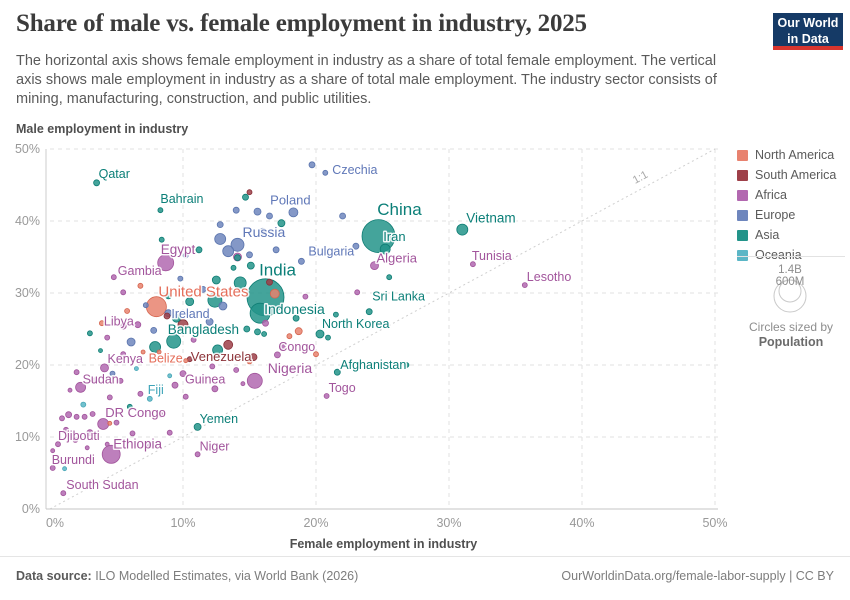 Image resolution: width=850 pixels, height=600 pixels. Describe the element at coordinates (80, 387) in the screenshot. I see `data-point-sudan` at that location.